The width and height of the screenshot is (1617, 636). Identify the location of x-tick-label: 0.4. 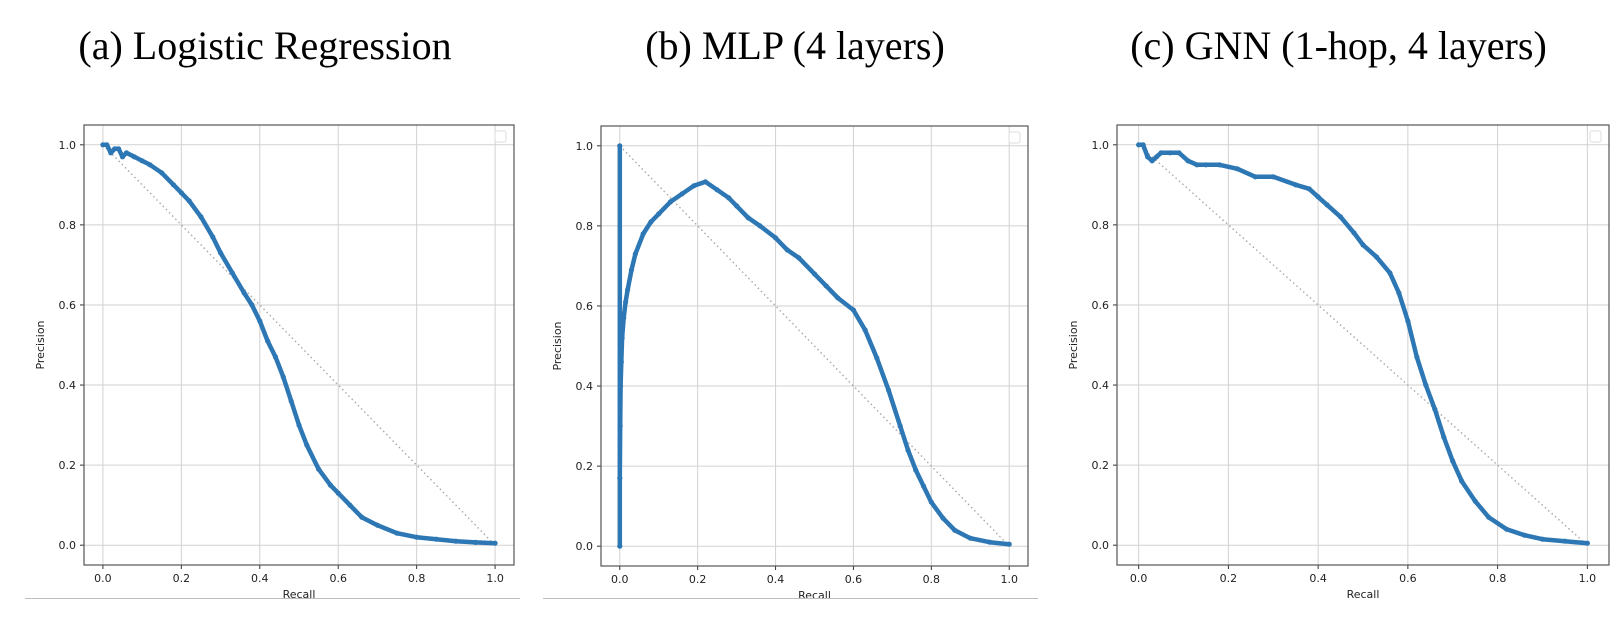
(1318, 578).